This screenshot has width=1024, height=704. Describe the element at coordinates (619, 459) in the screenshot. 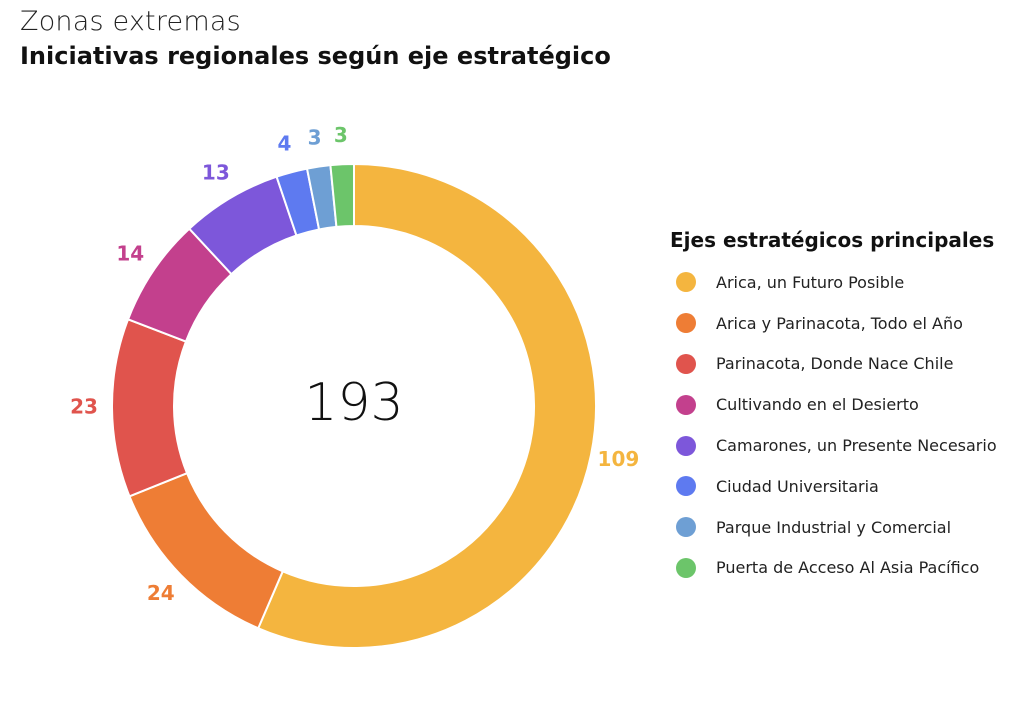

I see `slice-value-label: 109` at that location.